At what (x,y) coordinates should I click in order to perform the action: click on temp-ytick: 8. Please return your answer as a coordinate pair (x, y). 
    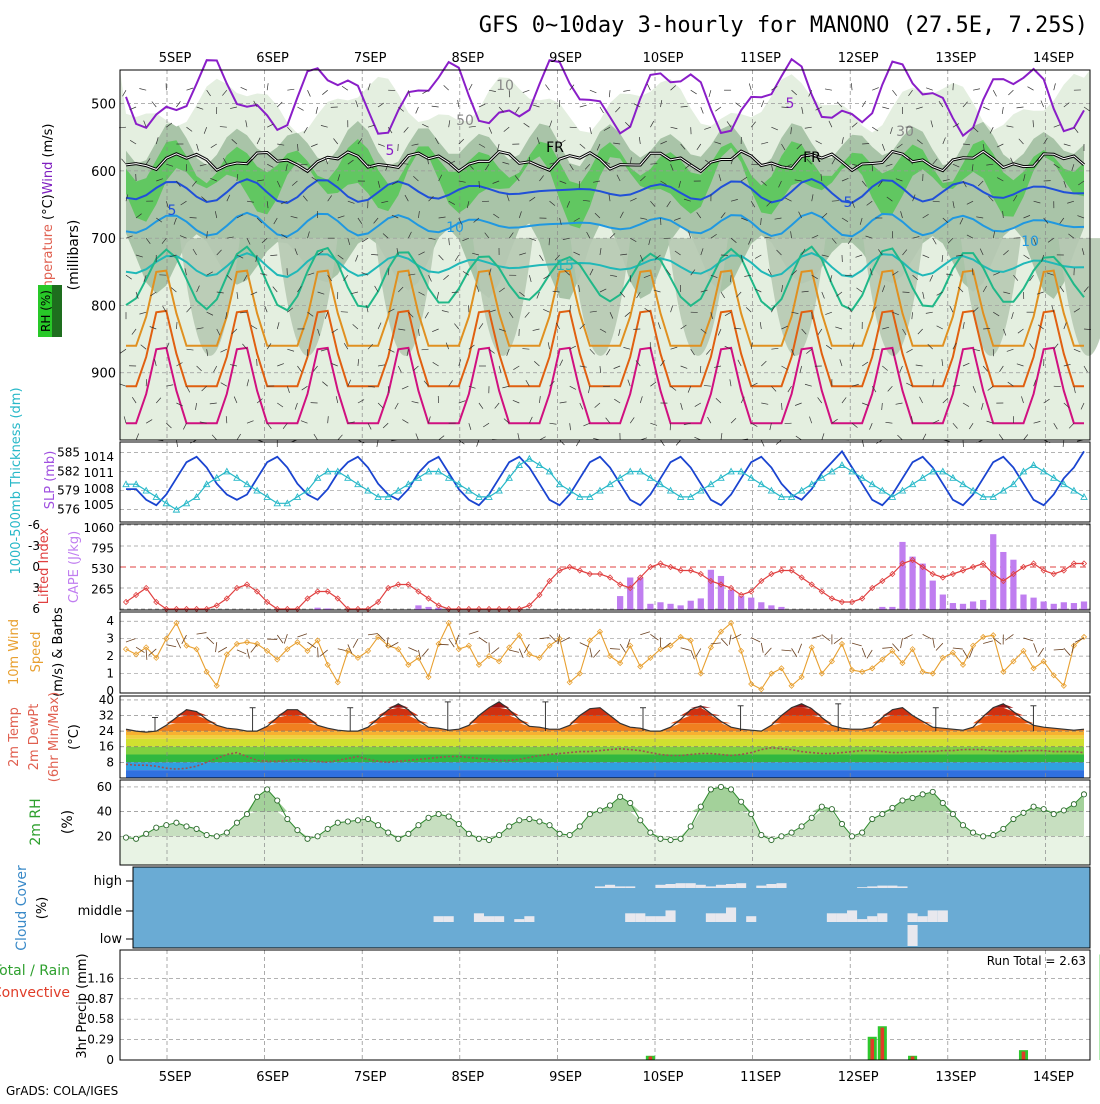
    Looking at the image, I should click on (110, 762).